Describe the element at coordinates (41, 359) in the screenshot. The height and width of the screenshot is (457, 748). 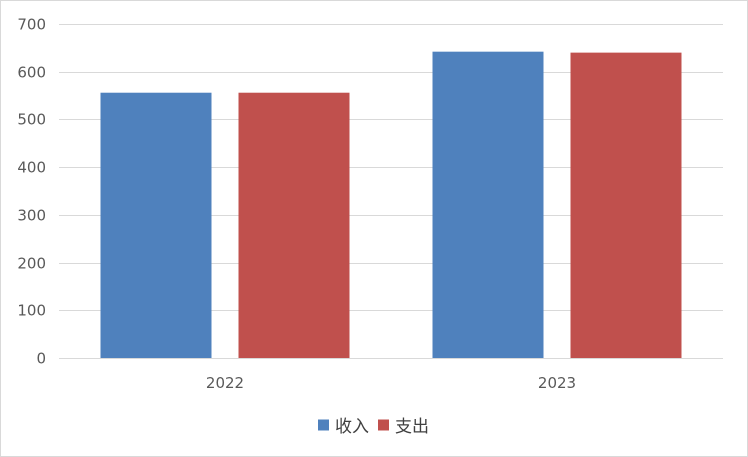
I see `y-tick-label: 0` at that location.